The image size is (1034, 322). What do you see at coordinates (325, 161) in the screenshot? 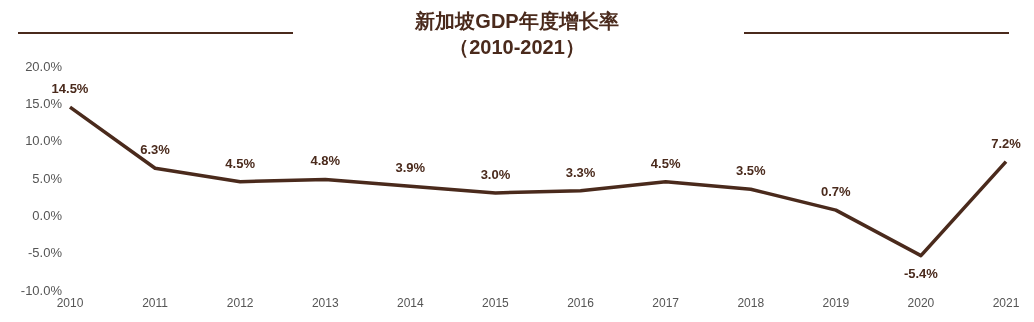
I see `data-label: 4.8%` at bounding box center [325, 161].